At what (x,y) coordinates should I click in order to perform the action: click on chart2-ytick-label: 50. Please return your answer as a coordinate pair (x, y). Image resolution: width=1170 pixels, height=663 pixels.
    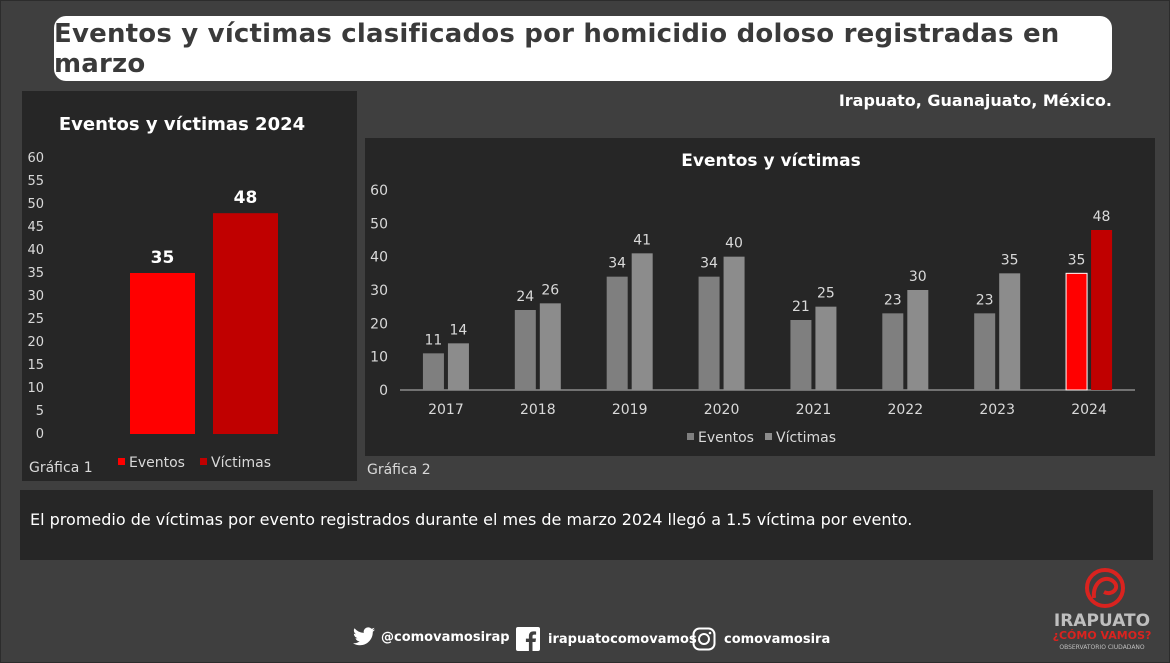
    Looking at the image, I should click on (379, 224).